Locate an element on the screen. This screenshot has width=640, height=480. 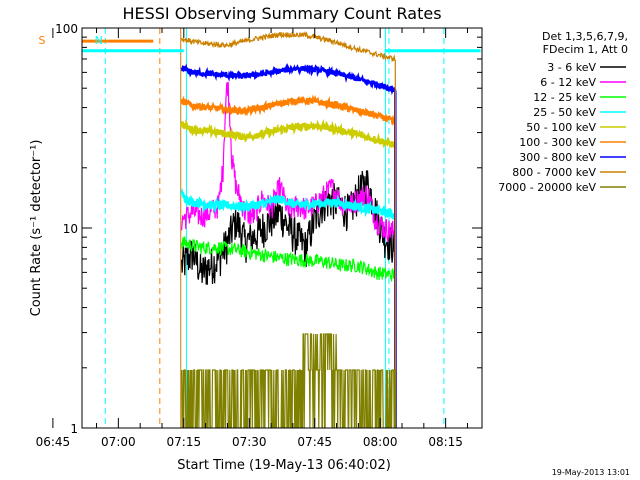
series-12-25-kev-trace is located at coordinates (289, 332).